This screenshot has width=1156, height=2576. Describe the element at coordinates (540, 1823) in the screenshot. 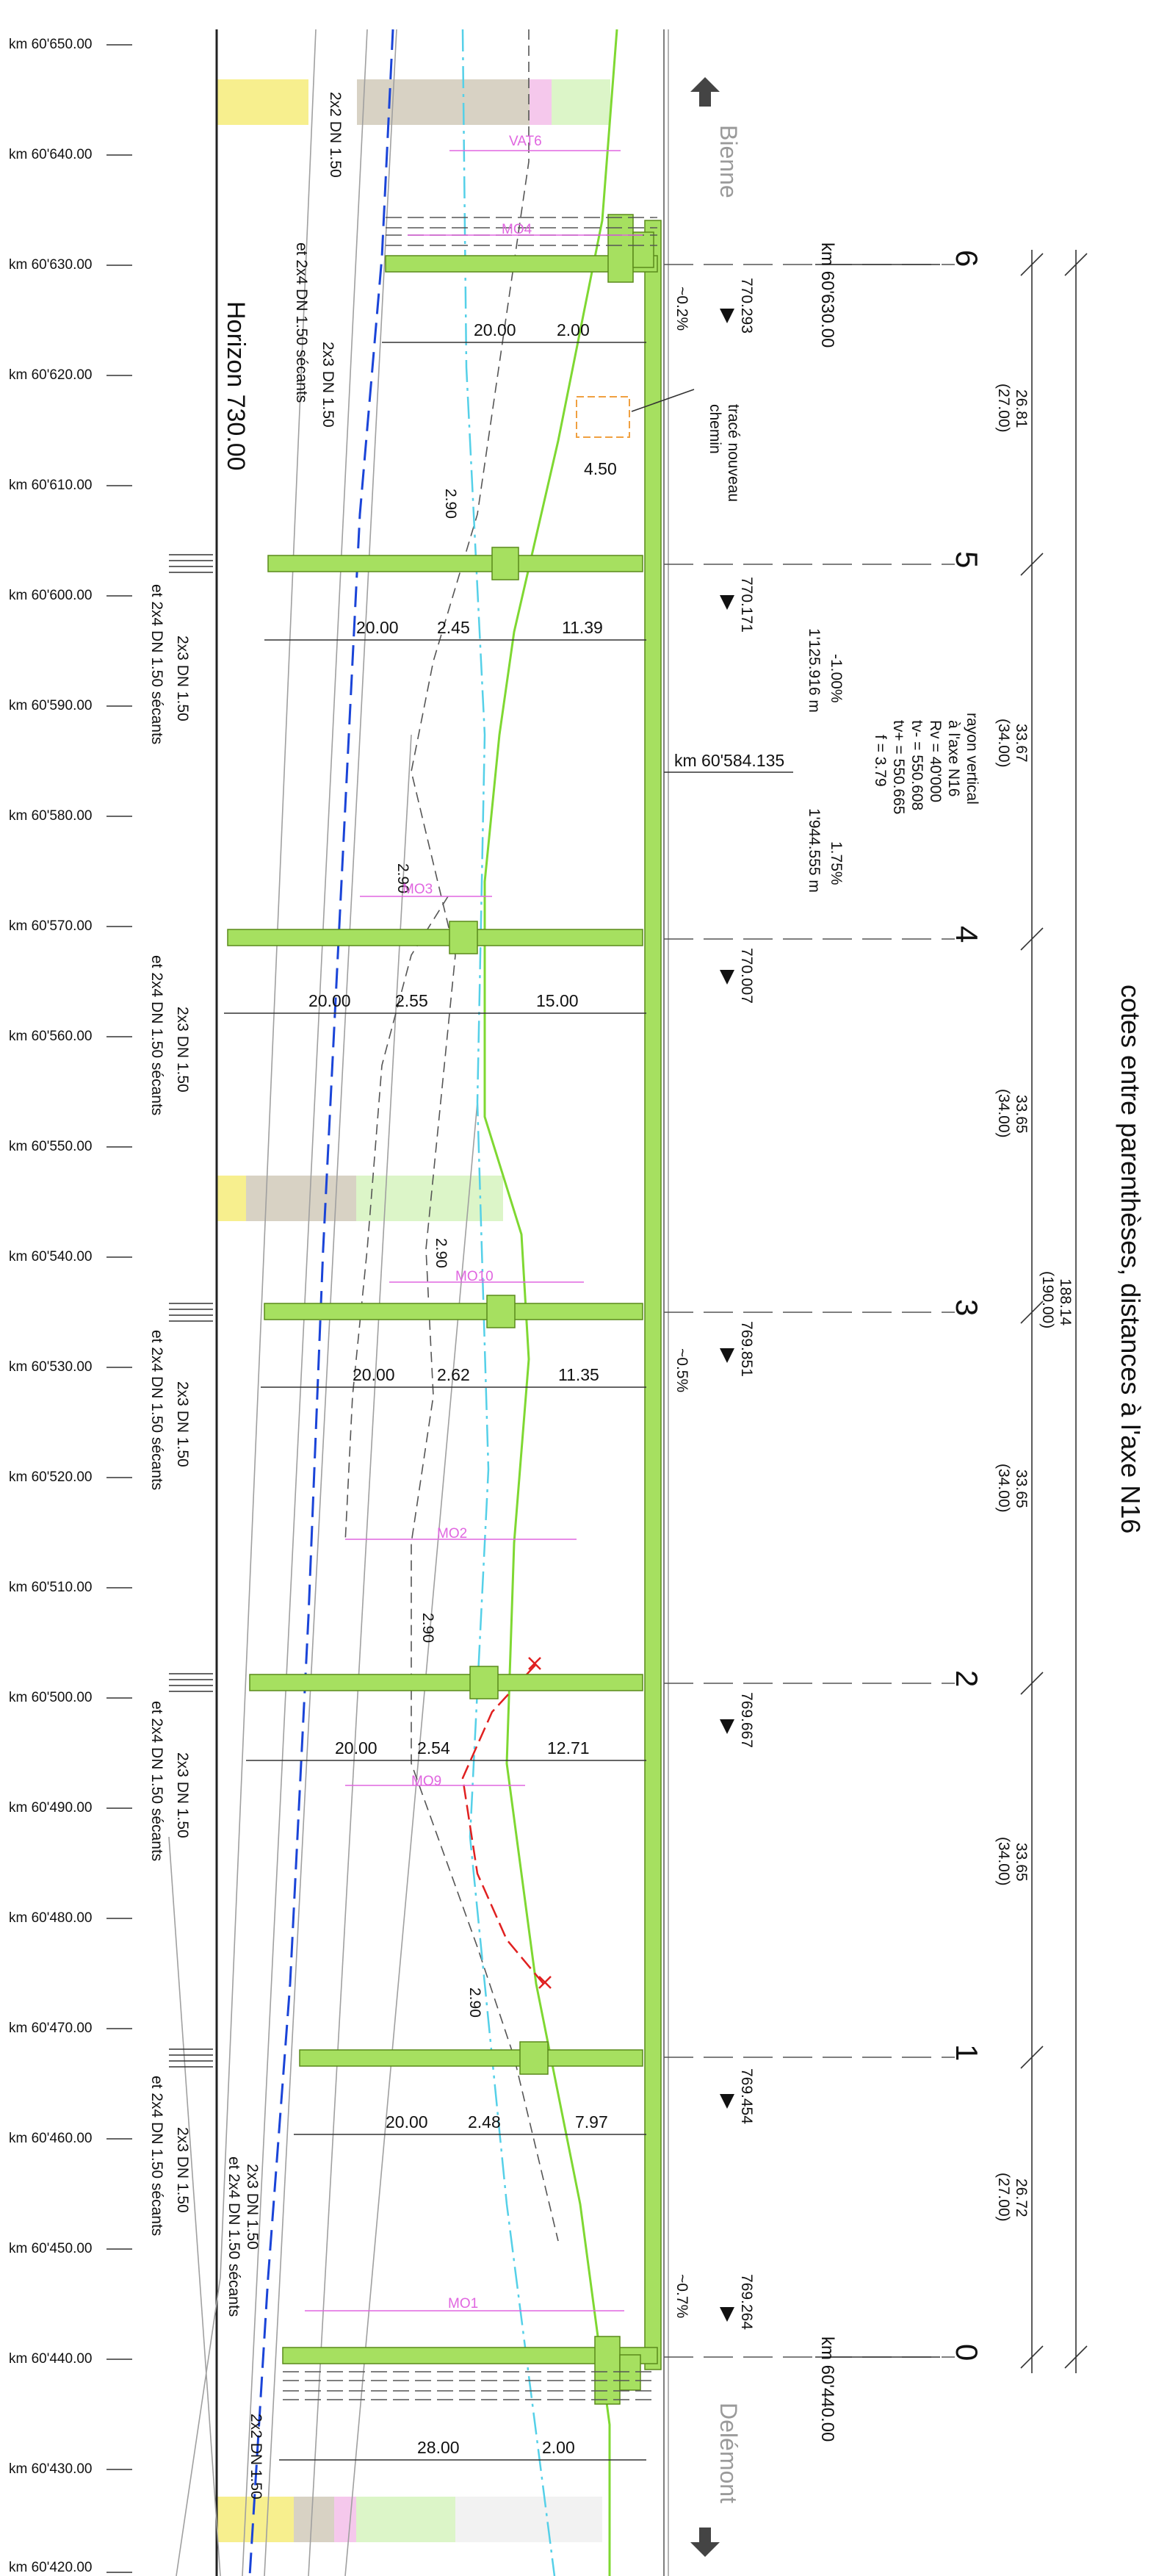

I see `red-cross-marks` at that location.